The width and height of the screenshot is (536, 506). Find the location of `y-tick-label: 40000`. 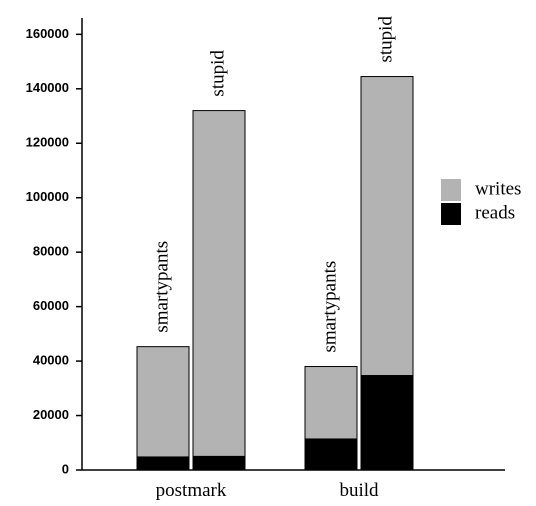

y-tick-label: 40000 is located at coordinates (51, 360).